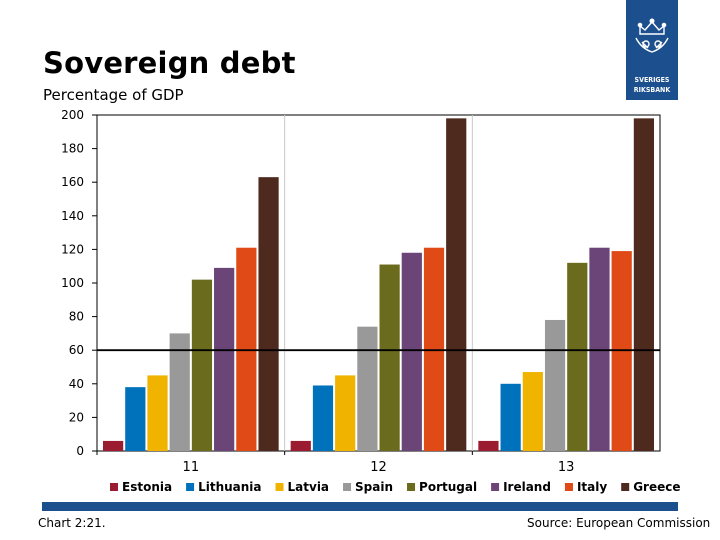 The image size is (720, 540). I want to click on logo-text-line1: SVERIGES, so click(652, 80).